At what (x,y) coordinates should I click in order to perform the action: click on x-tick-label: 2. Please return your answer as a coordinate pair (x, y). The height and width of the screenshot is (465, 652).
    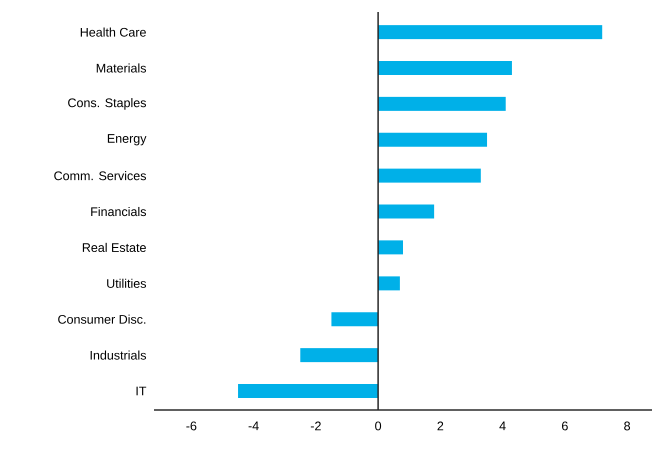
    Looking at the image, I should click on (441, 426).